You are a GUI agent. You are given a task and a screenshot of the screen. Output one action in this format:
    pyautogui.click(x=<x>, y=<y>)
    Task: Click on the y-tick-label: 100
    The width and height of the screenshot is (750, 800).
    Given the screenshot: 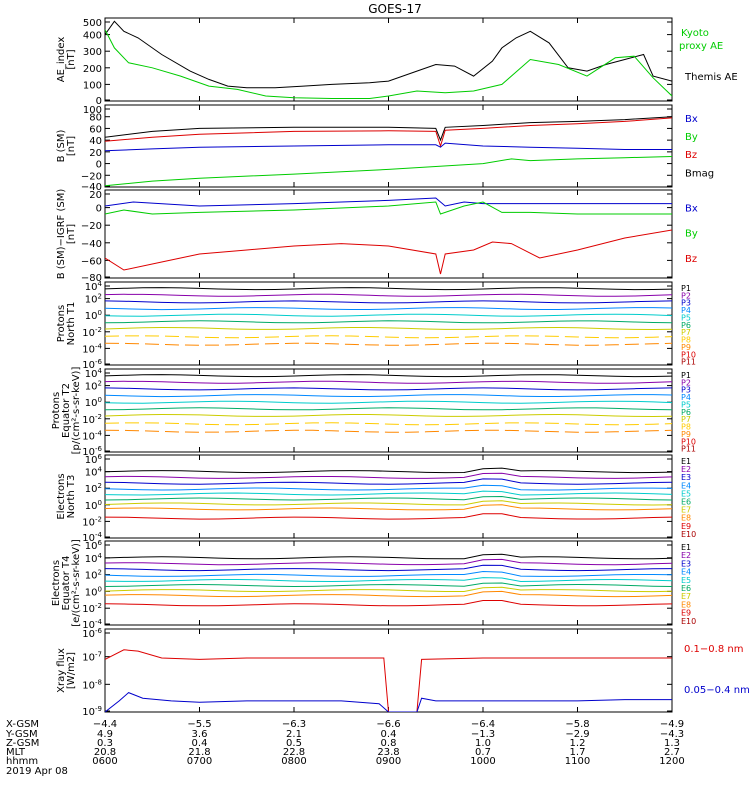 What is the action you would take?
    pyautogui.click(x=92, y=110)
    